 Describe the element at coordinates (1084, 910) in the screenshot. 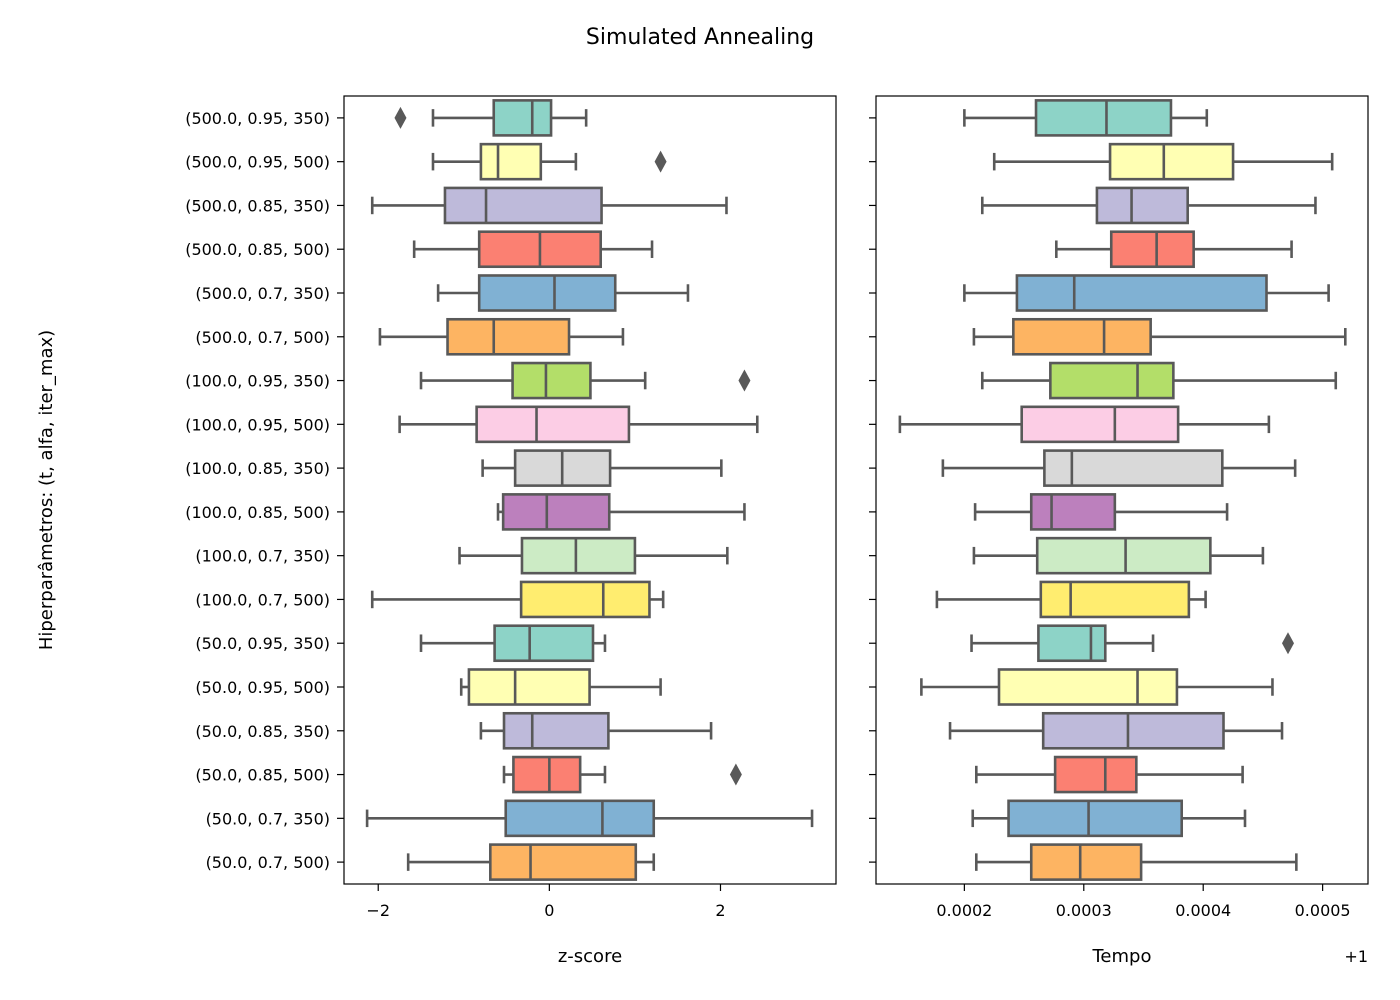

I see `x-tick-label: 0.0003` at that location.